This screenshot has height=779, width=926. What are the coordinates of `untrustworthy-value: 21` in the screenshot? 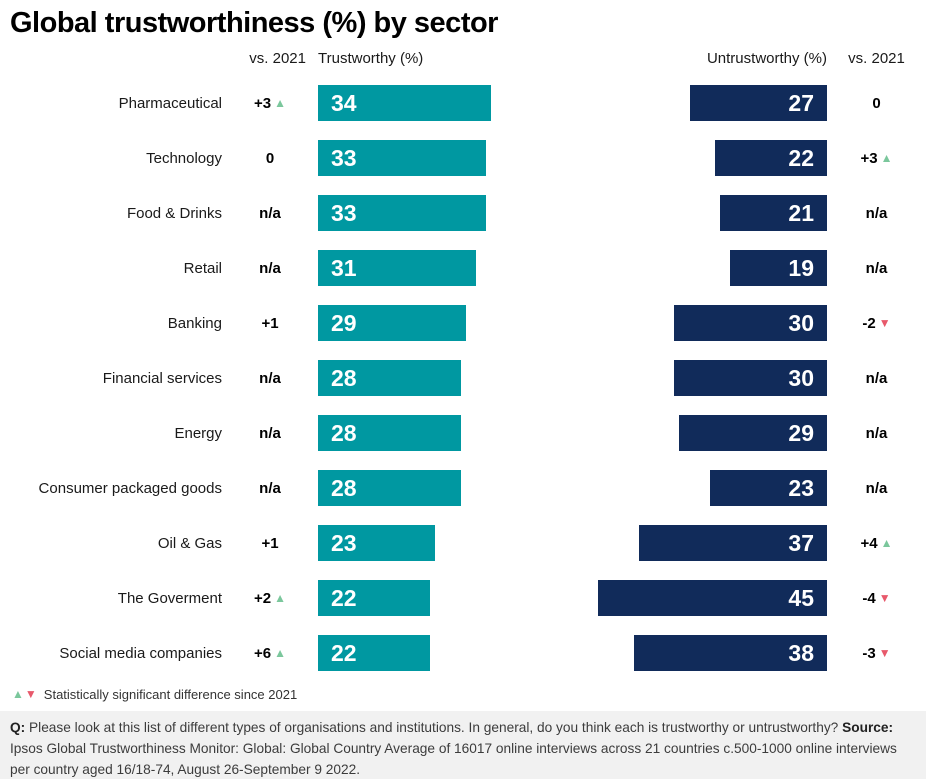 It's located at (801, 212).